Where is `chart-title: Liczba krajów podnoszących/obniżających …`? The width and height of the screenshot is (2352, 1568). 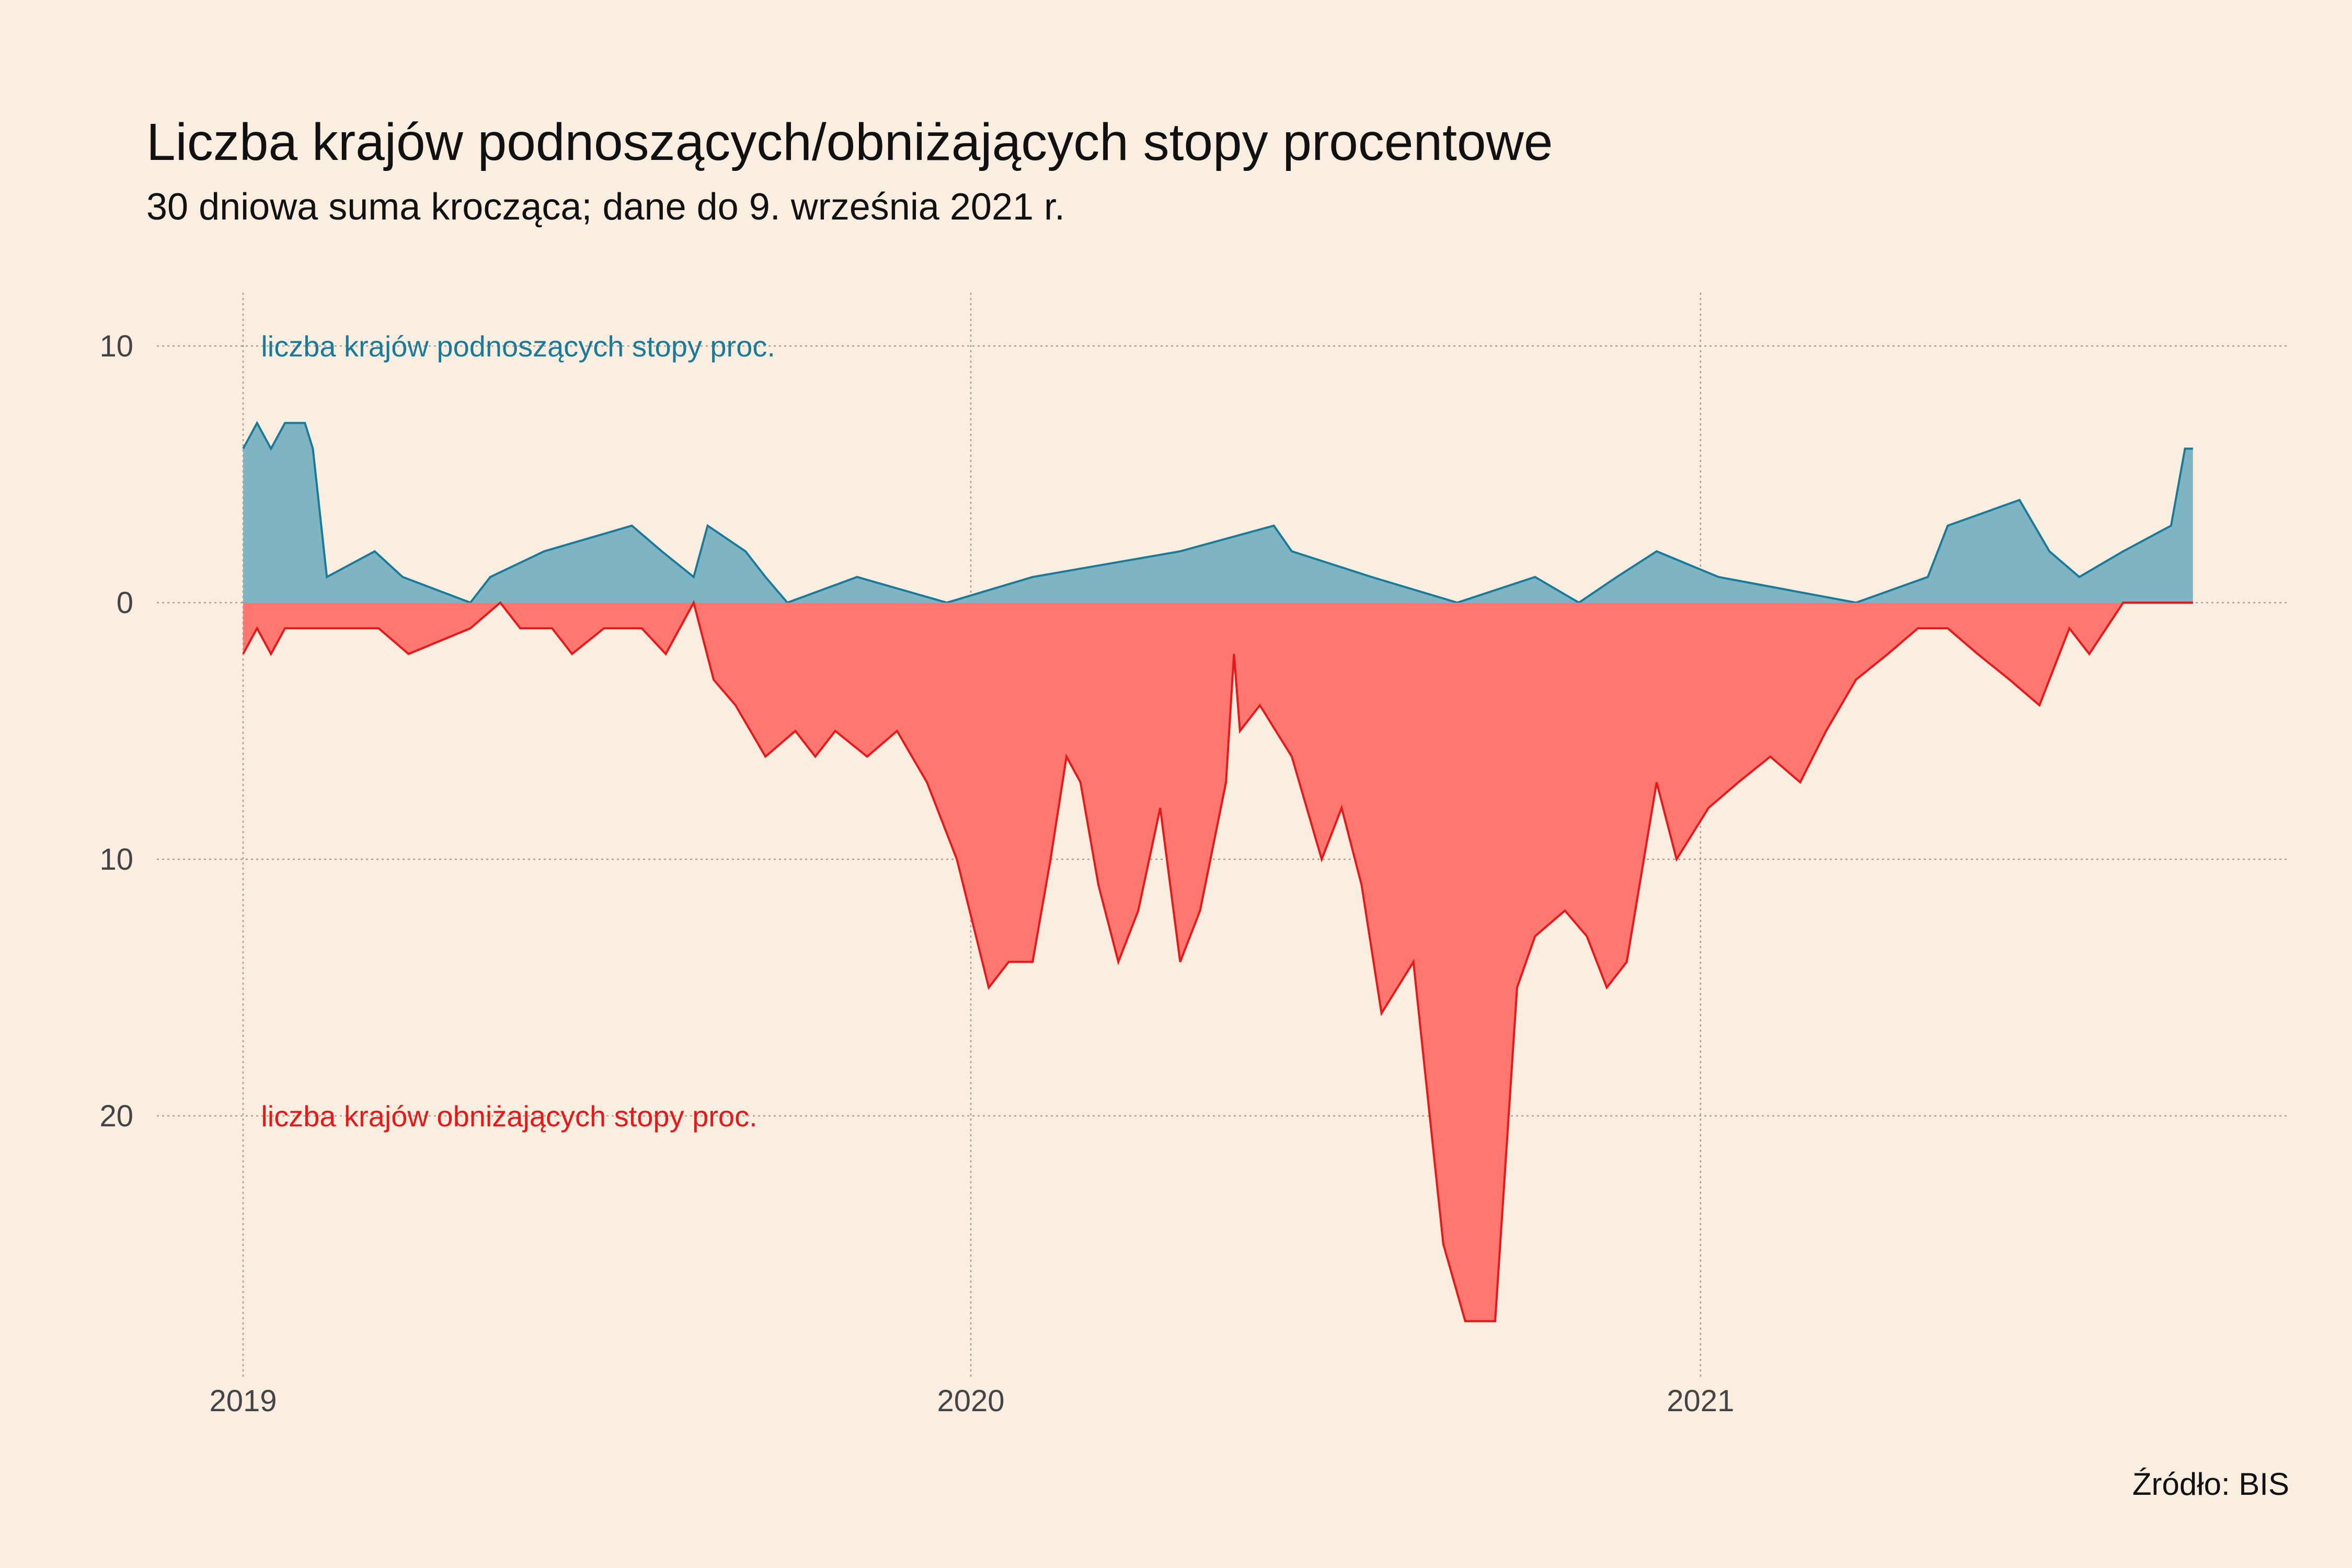
chart-title: Liczba krajów podnoszących/obniżających … is located at coordinates (849, 142).